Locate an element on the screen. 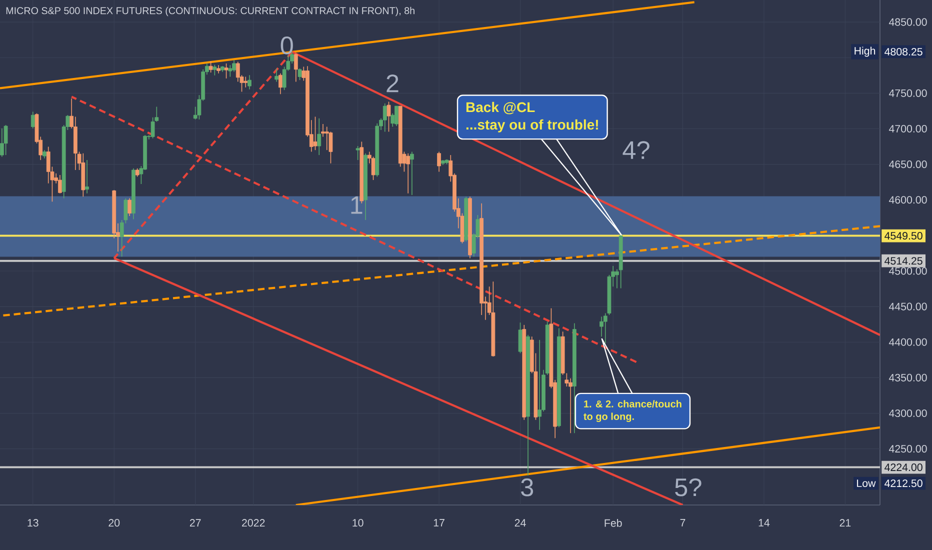  annotation: 1 is located at coordinates (356, 205).